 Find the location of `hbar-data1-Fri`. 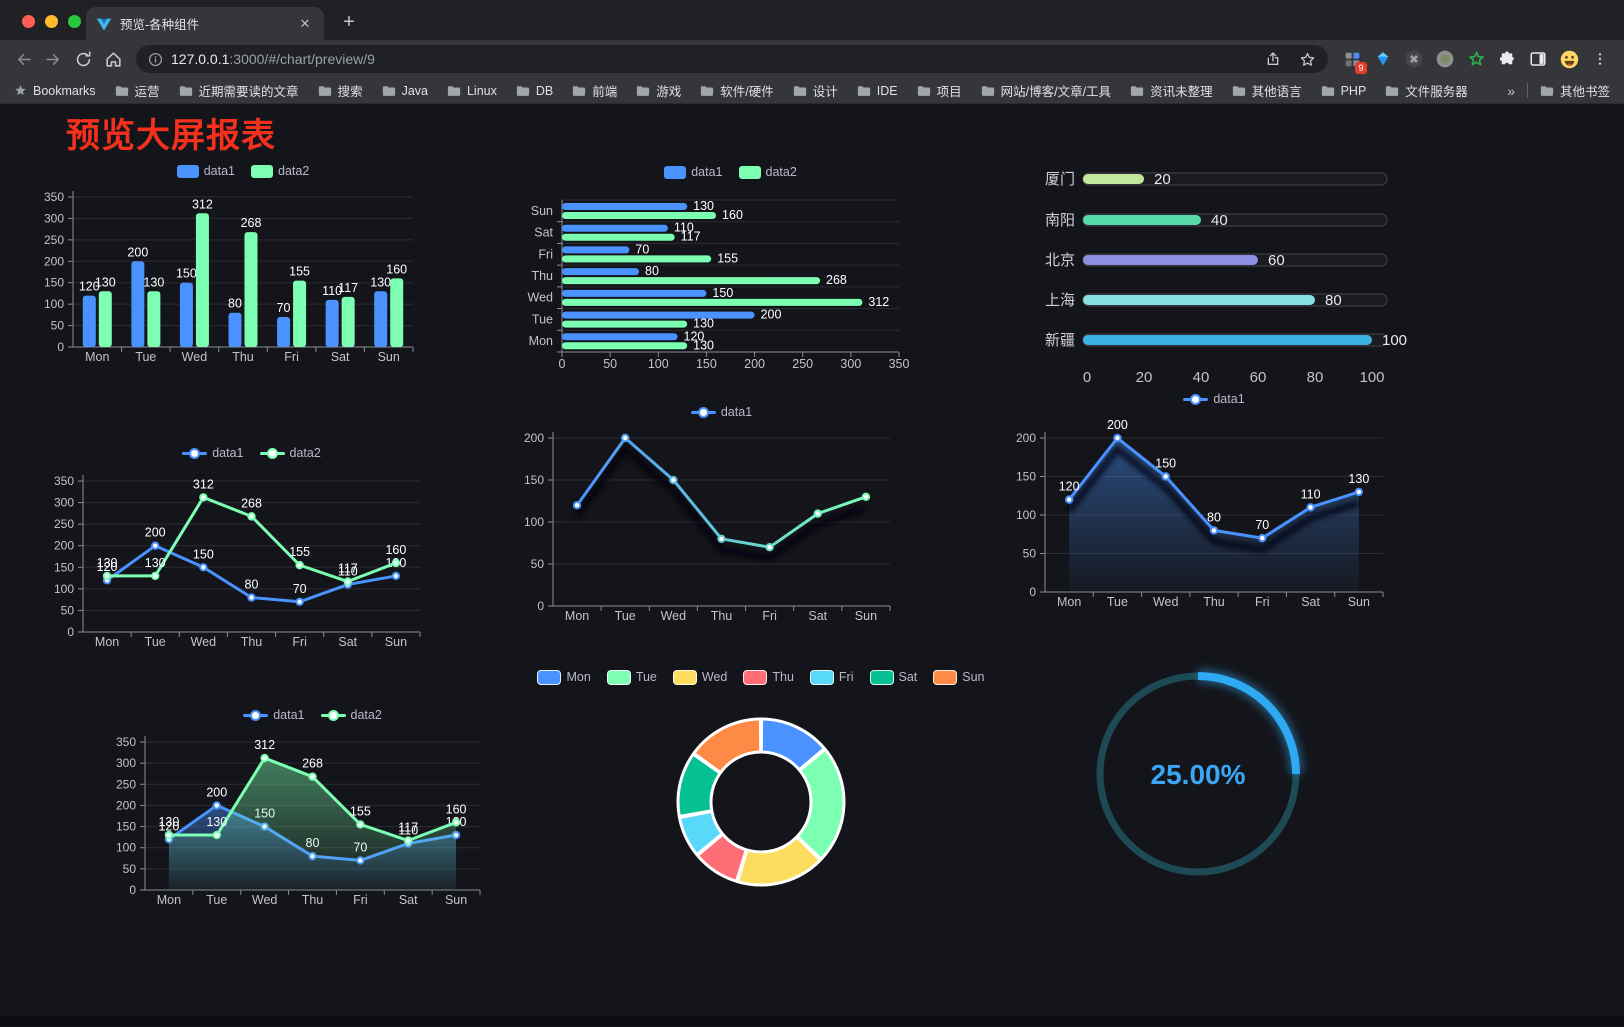

hbar-data1-Fri is located at coordinates (596, 250).